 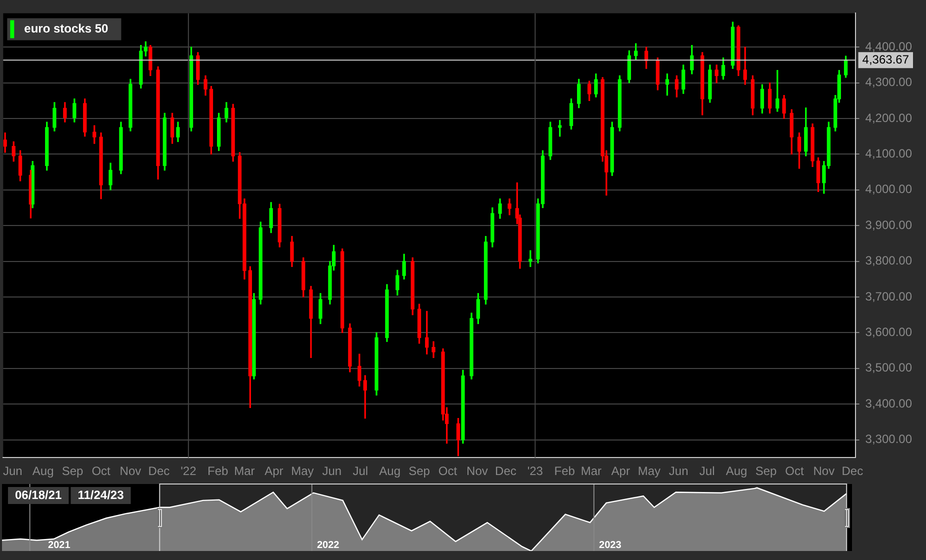 What do you see at coordinates (888, 225) in the screenshot?
I see `y-tick-label: 3,900.00` at bounding box center [888, 225].